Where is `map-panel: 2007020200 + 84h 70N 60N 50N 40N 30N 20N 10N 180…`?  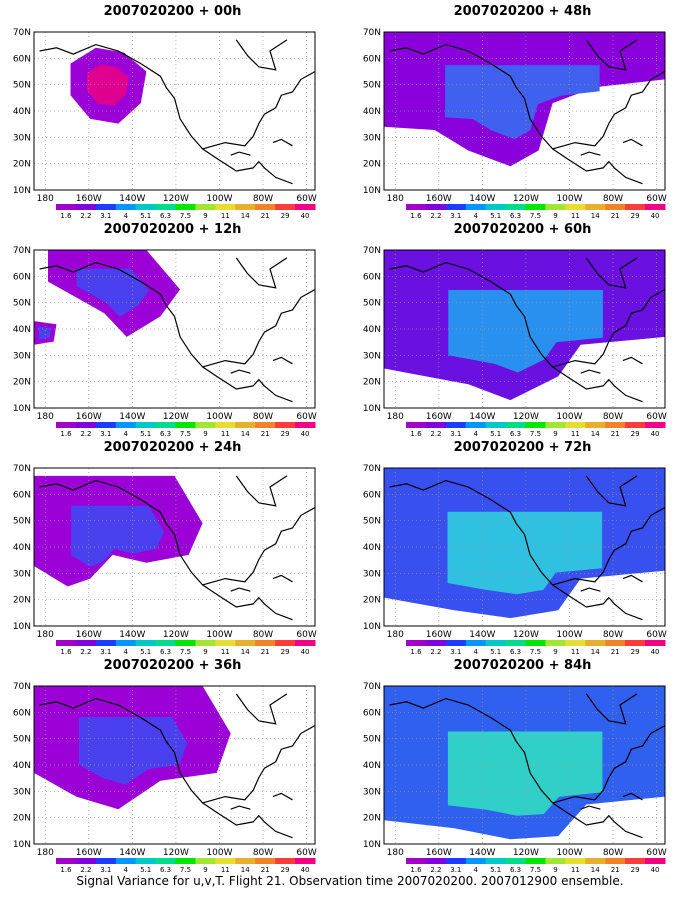 map-panel: 2007020200 + 84h 70N 60N 50N 40N 30N 20N 10N 180… is located at coordinates (522, 765).